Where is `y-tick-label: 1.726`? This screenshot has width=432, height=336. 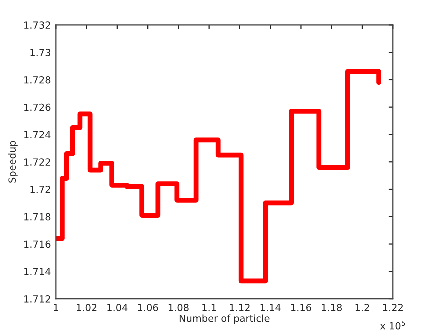
y-tick-label: 1.726 is located at coordinates (37, 108).